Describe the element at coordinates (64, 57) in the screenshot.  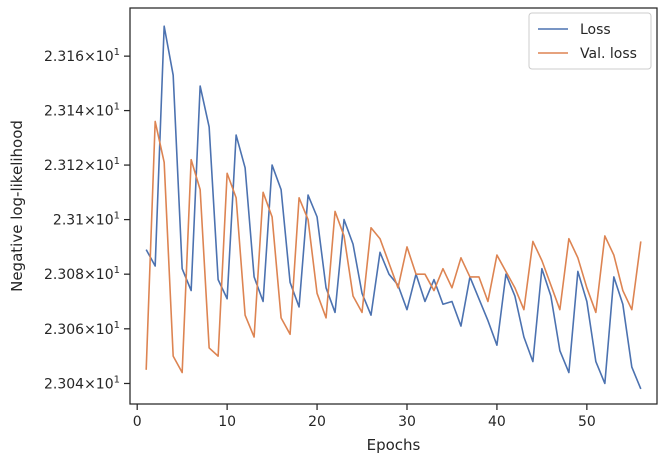
I see `y-tick-mantissa: 2.316` at that location.